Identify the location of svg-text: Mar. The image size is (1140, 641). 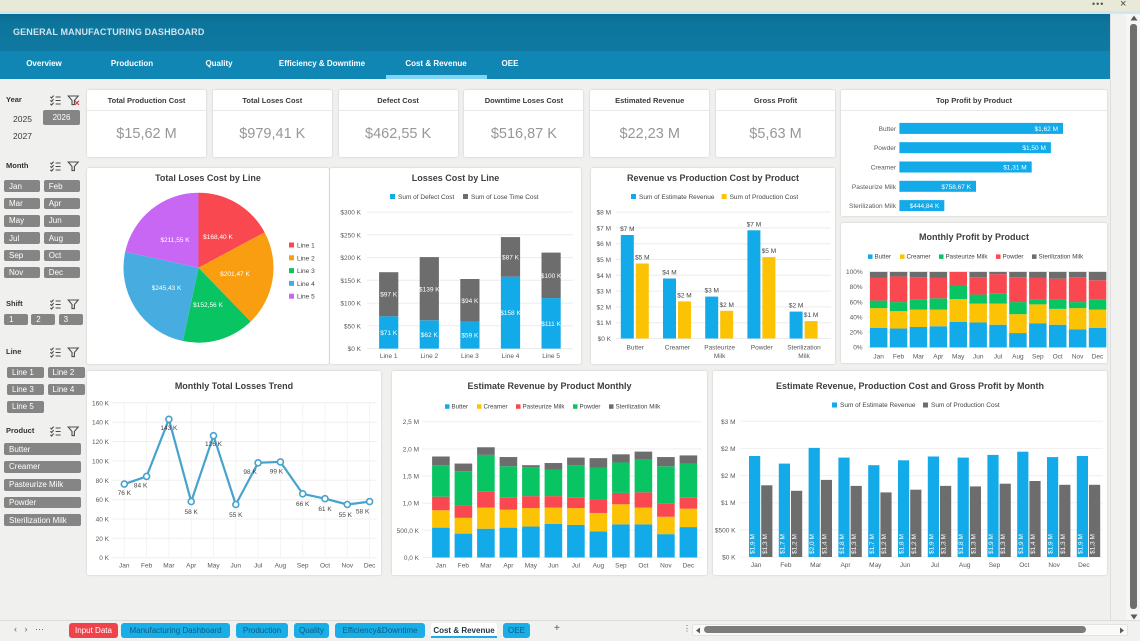
(919, 356).